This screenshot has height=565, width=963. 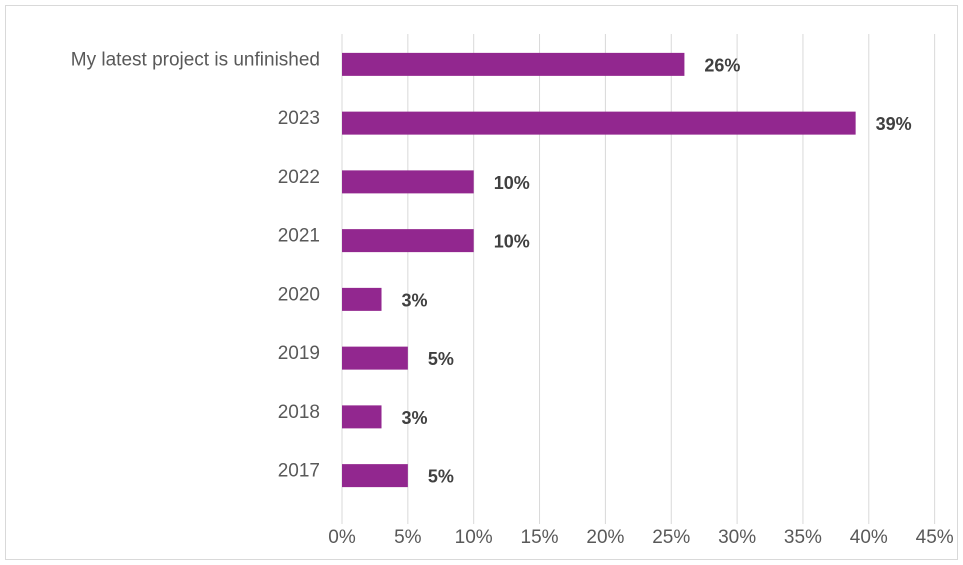 I want to click on x-tick-label: 20%, so click(x=605, y=537).